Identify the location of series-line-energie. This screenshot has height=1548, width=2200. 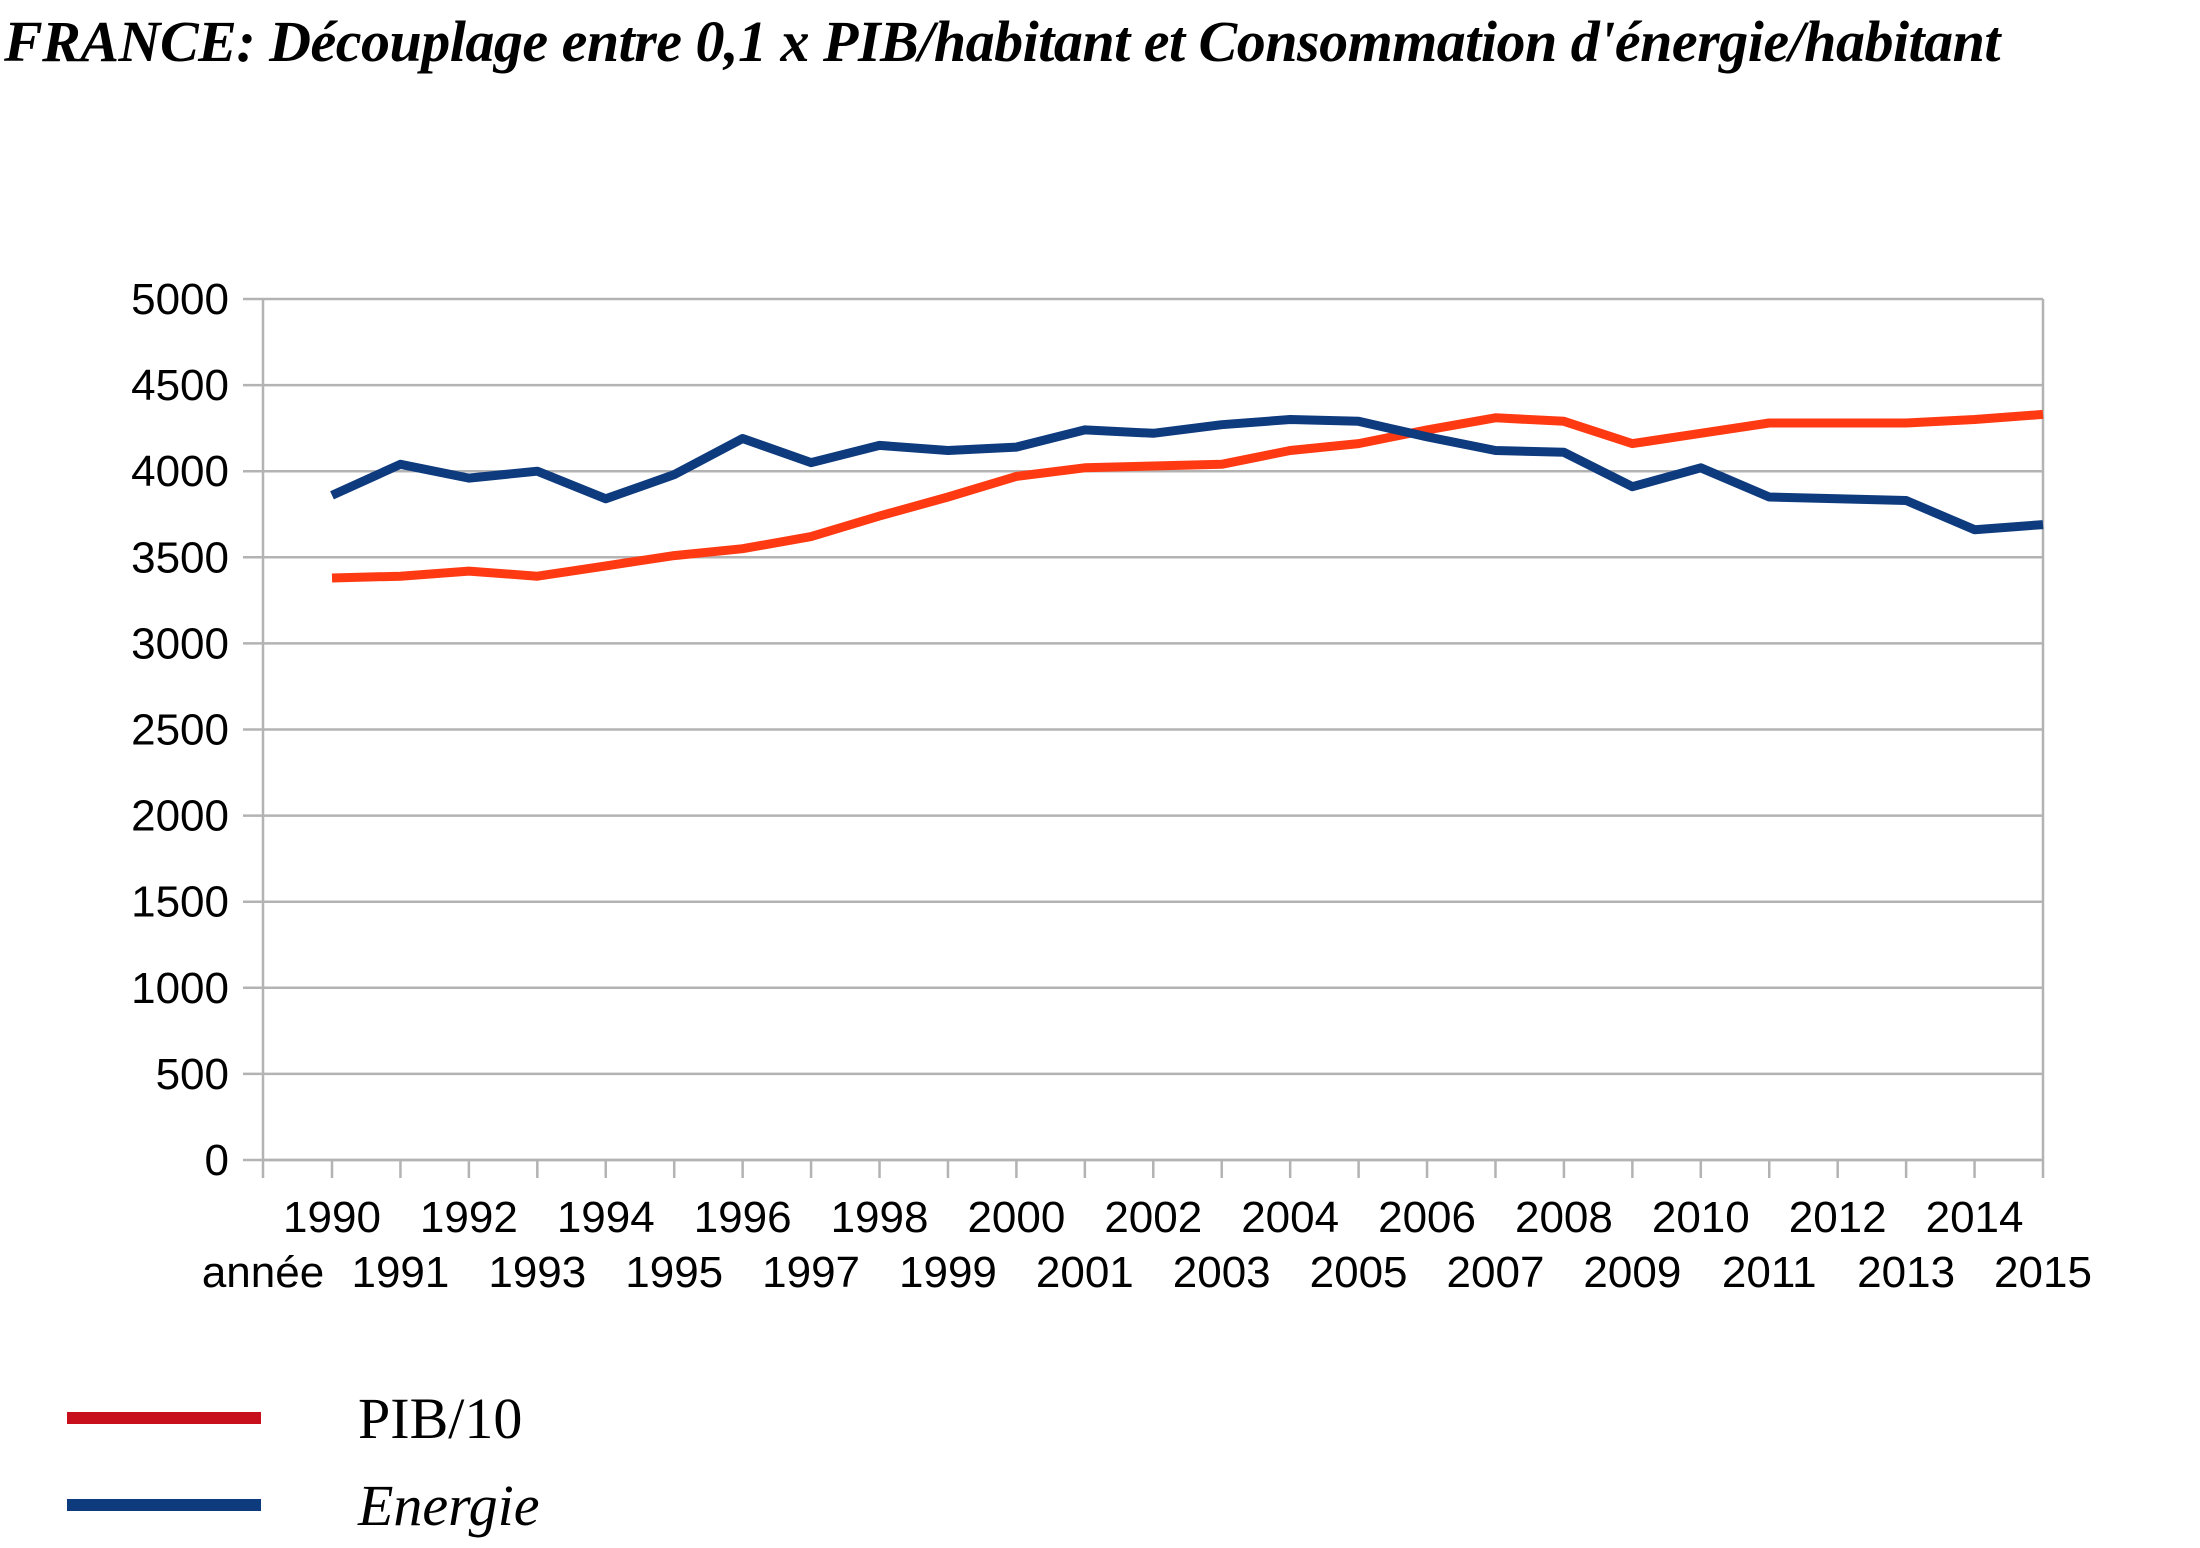
(1187, 475).